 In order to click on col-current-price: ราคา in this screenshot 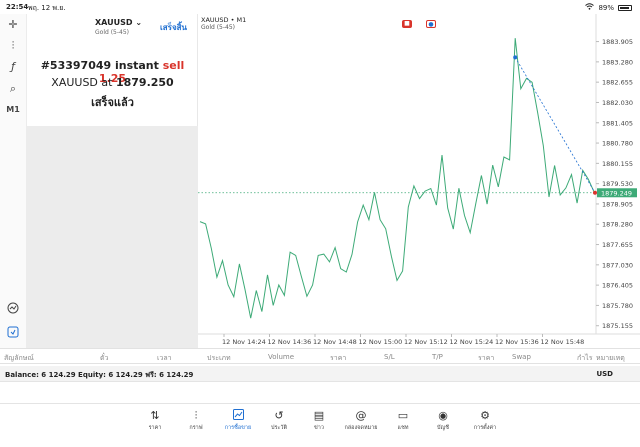, I will do `click(486, 358)`.